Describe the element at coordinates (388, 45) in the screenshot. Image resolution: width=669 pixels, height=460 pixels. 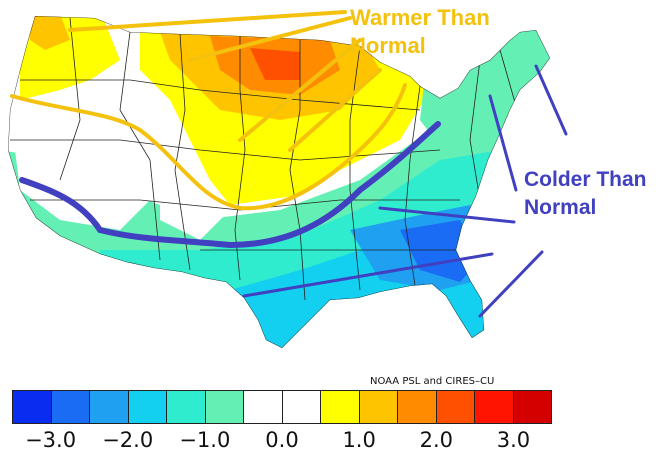
I see `warm-label-line2: Normal` at that location.